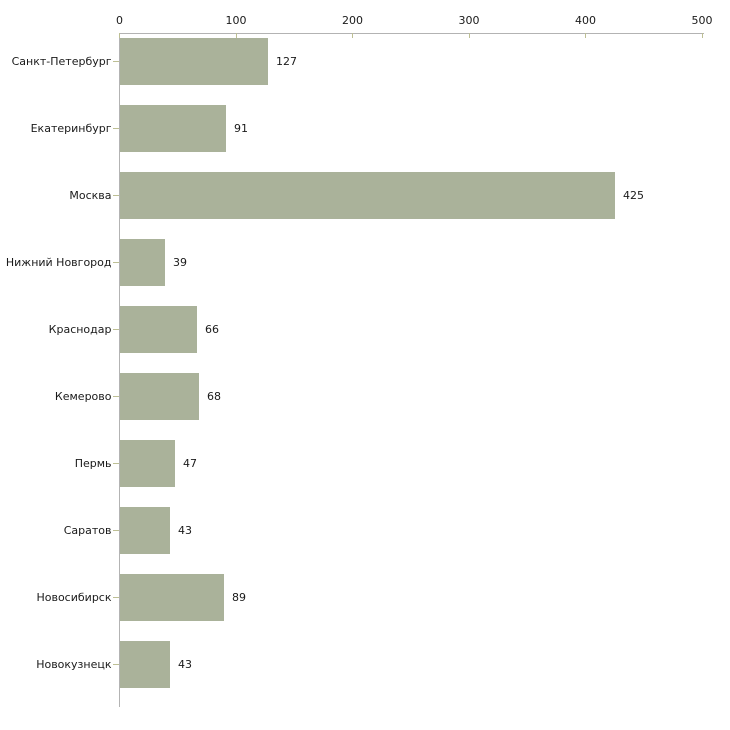 The image size is (730, 730). Describe the element at coordinates (236, 20) in the screenshot. I see `x-axis-tick-label: 100` at that location.